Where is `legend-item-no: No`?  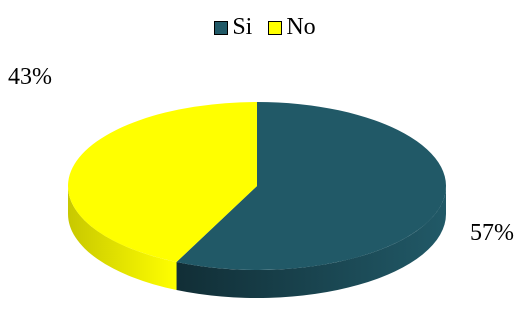 legend-item-no: No is located at coordinates (291, 27).